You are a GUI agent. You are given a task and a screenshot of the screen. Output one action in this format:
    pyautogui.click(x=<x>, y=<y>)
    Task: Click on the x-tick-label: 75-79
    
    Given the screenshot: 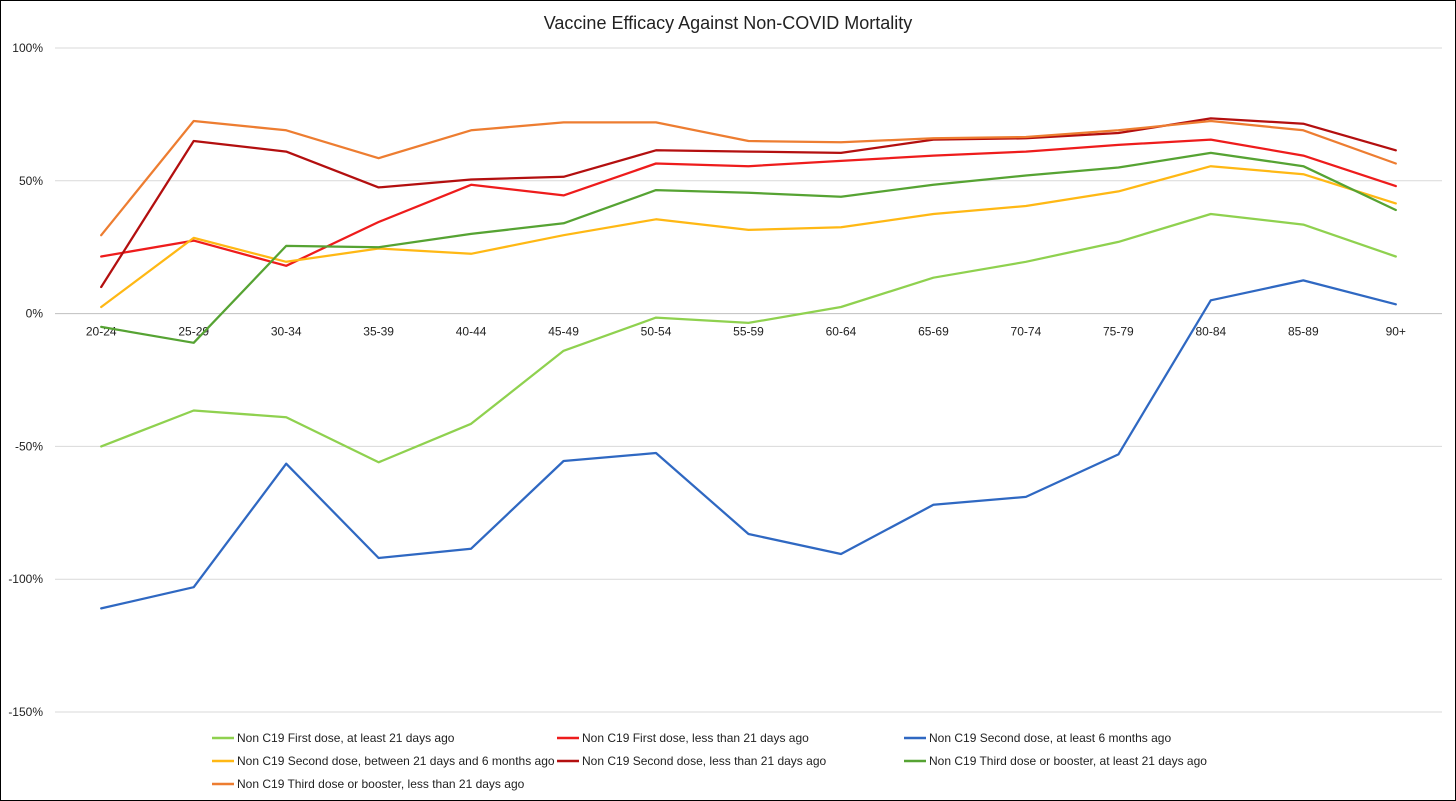 What is the action you would take?
    pyautogui.click(x=1118, y=332)
    